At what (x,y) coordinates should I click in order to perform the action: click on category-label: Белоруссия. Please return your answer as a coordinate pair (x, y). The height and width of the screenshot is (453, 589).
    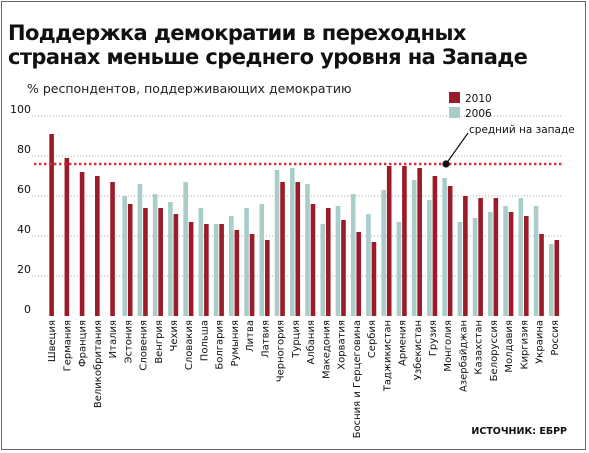
    Looking at the image, I should click on (494, 350).